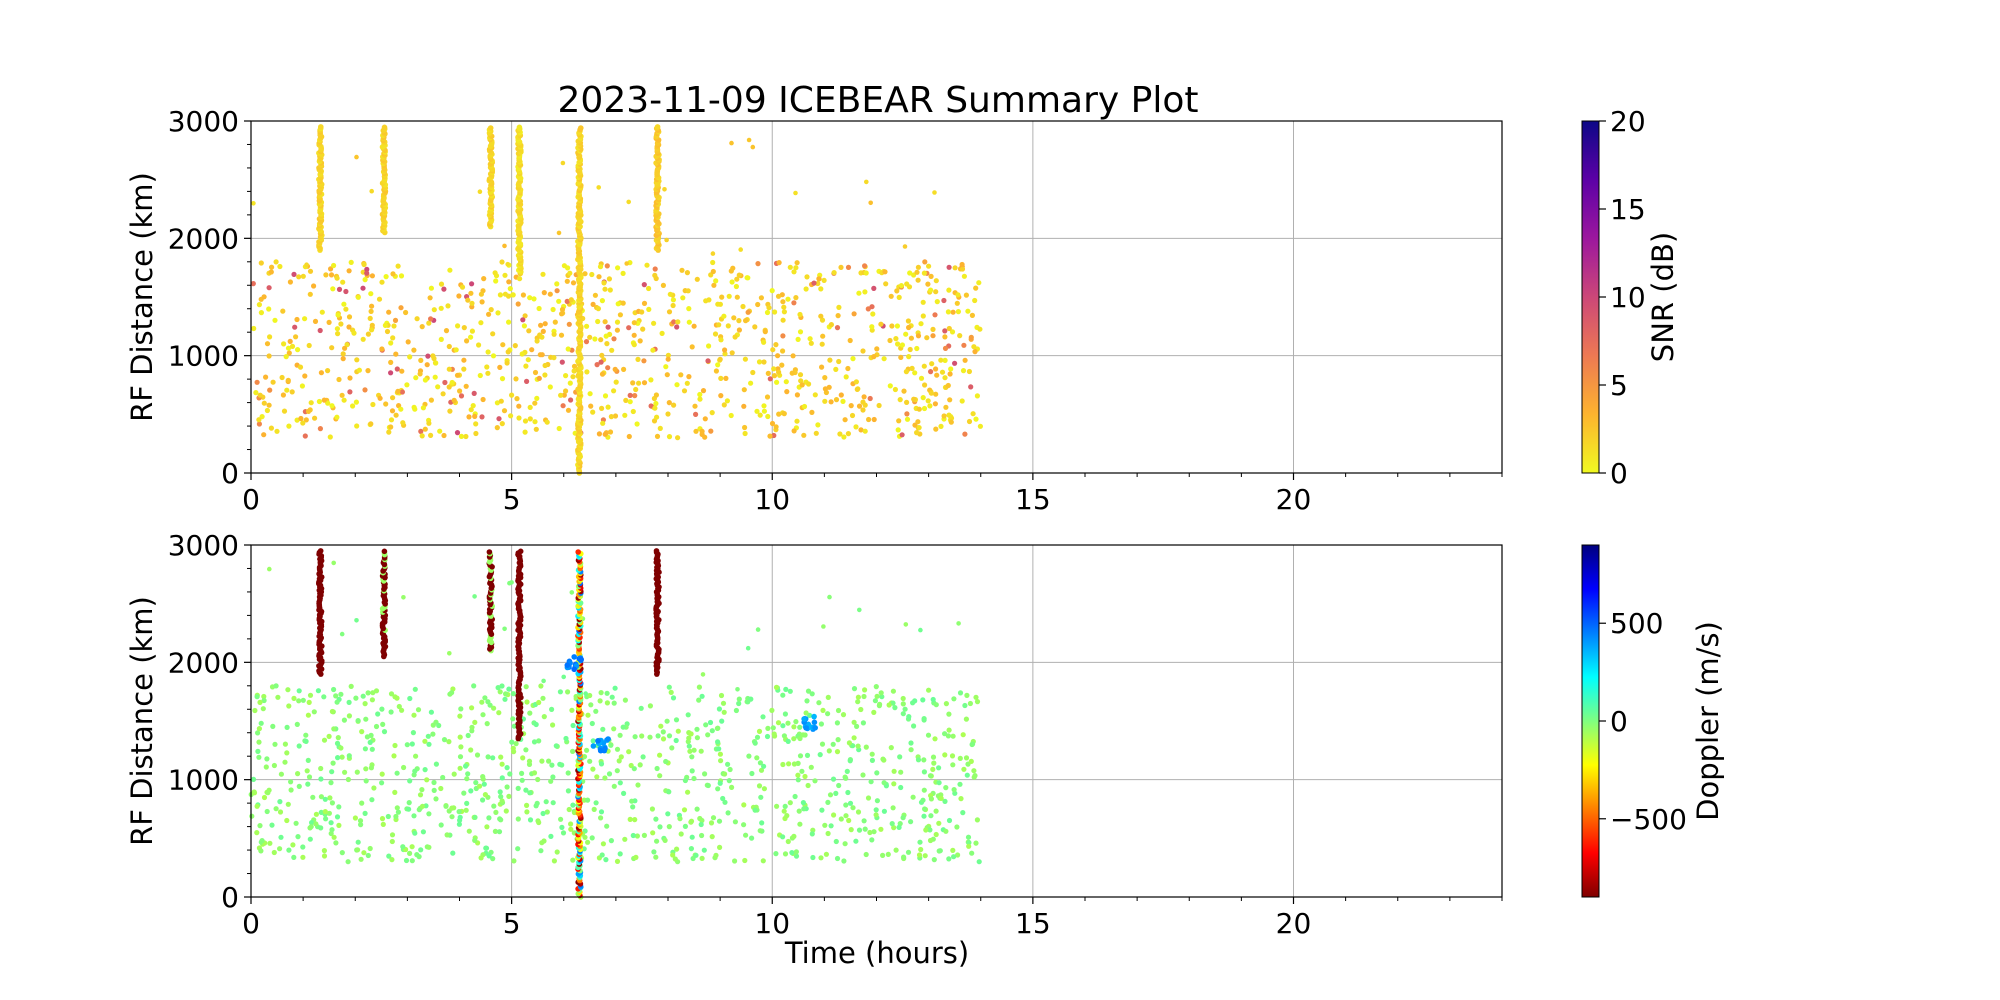  Describe the element at coordinates (1708, 721) in the screenshot. I see `doppler-colorbar-label: Doppler (m/s)` at that location.